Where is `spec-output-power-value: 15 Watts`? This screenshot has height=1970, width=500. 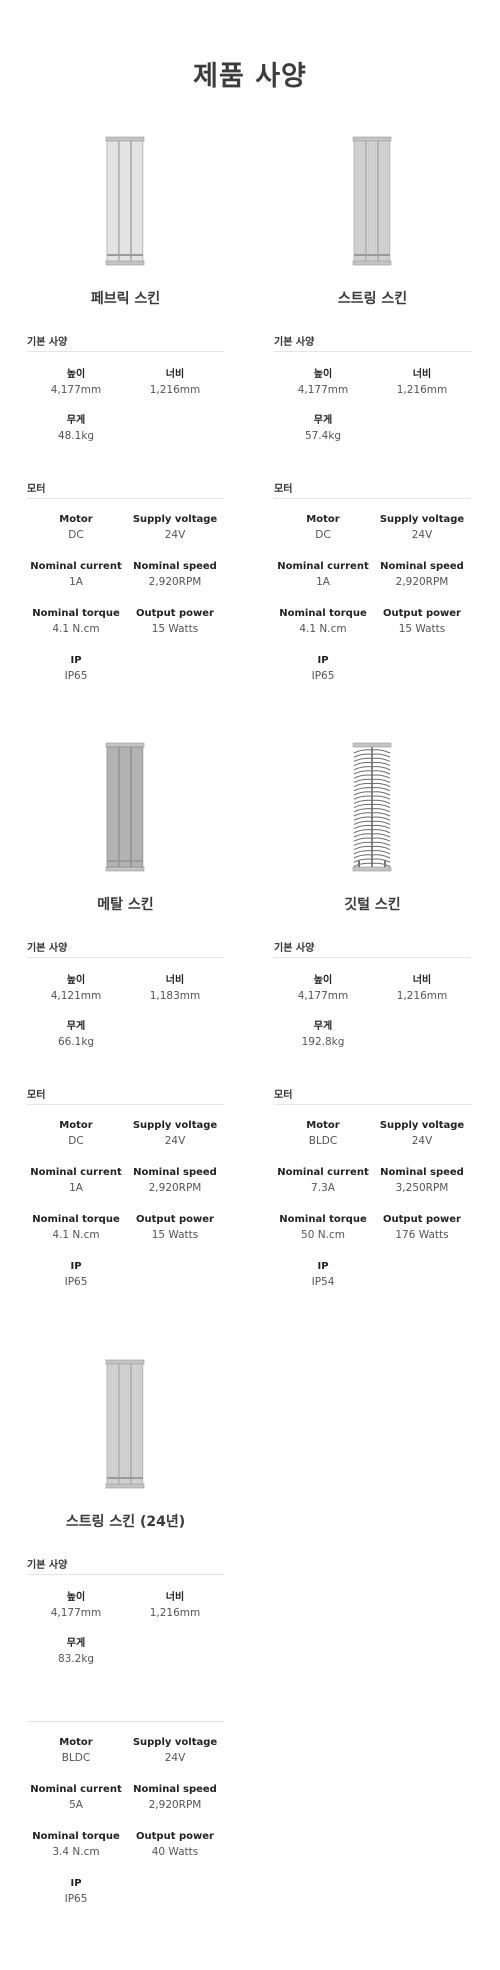
spec-output-power-value: 15 Watts is located at coordinates (175, 1235).